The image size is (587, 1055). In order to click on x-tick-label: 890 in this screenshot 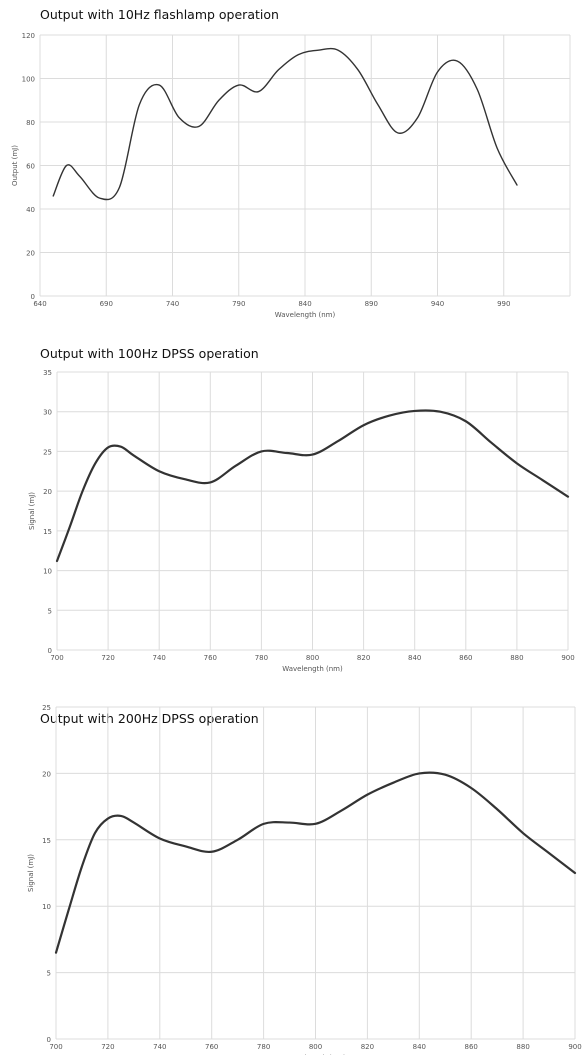, I will do `click(371, 304)`.